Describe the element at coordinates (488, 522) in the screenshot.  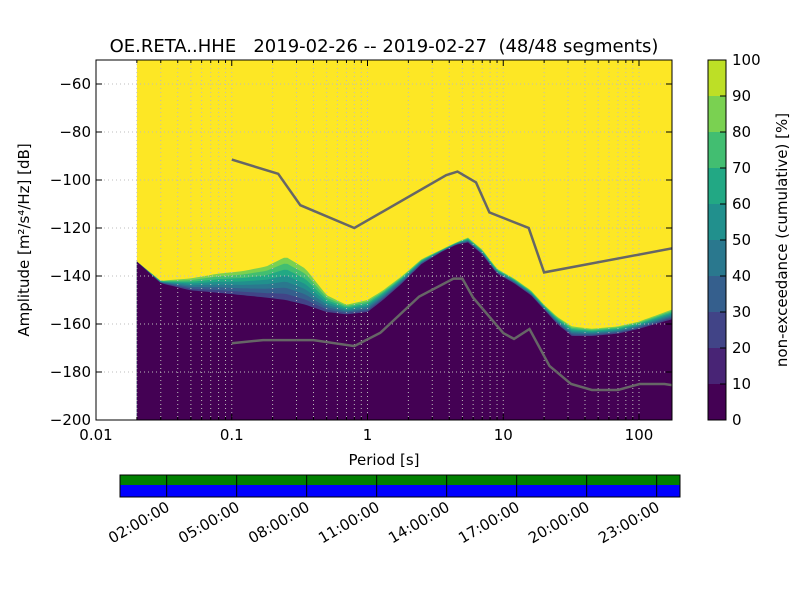
I see `coverage-tick-label: 17:00:00` at that location.